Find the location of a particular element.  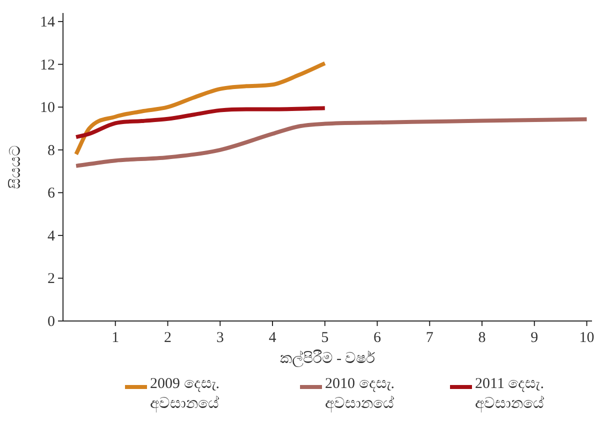

y-tick-label: 6 is located at coordinates (52, 194).